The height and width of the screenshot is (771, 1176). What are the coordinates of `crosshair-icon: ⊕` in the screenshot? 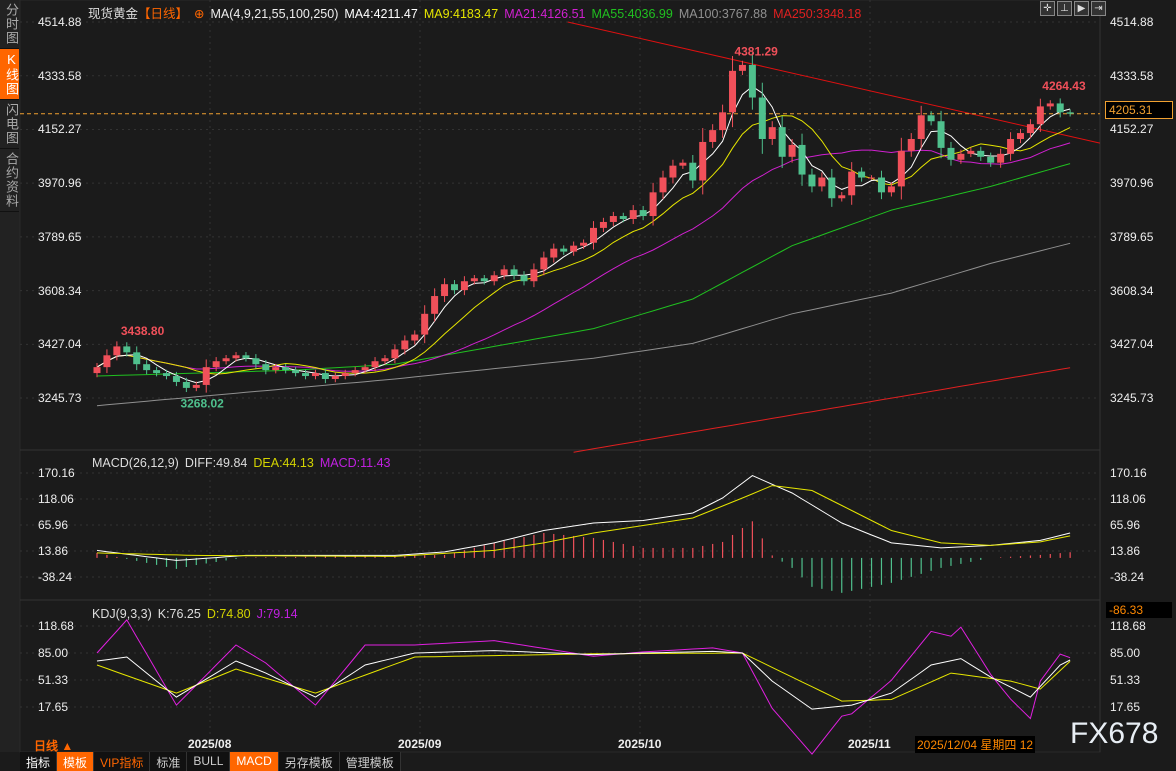 It's located at (199, 14).